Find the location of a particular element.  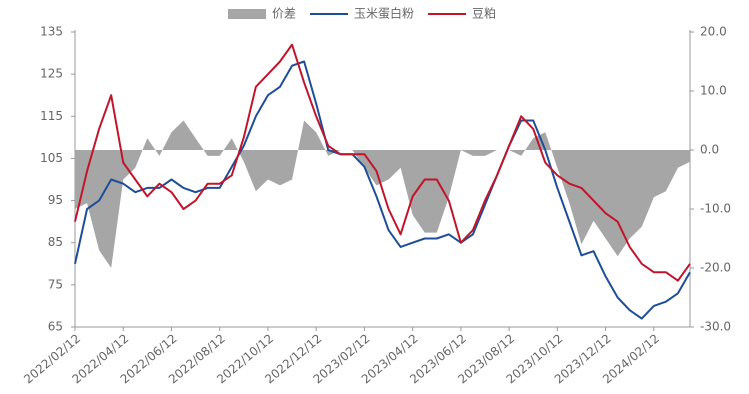

y-tick-label: 95 is located at coordinates (55, 200).